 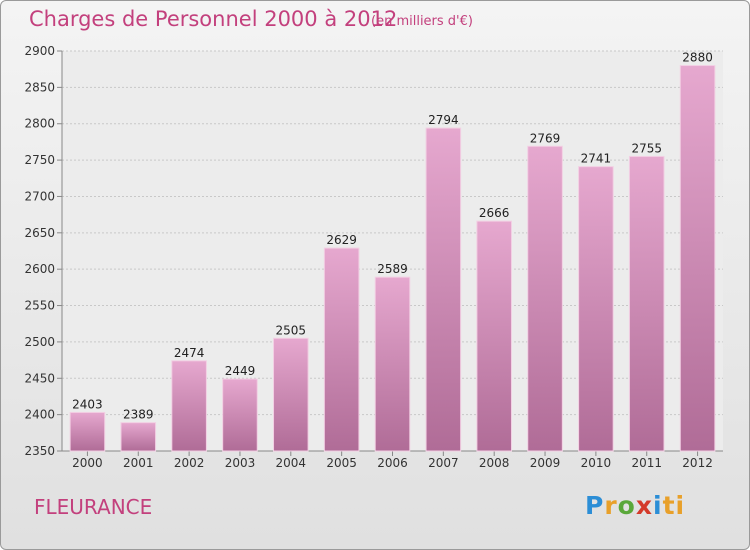 What do you see at coordinates (646, 148) in the screenshot?
I see `bar-value-label: 2755` at bounding box center [646, 148].